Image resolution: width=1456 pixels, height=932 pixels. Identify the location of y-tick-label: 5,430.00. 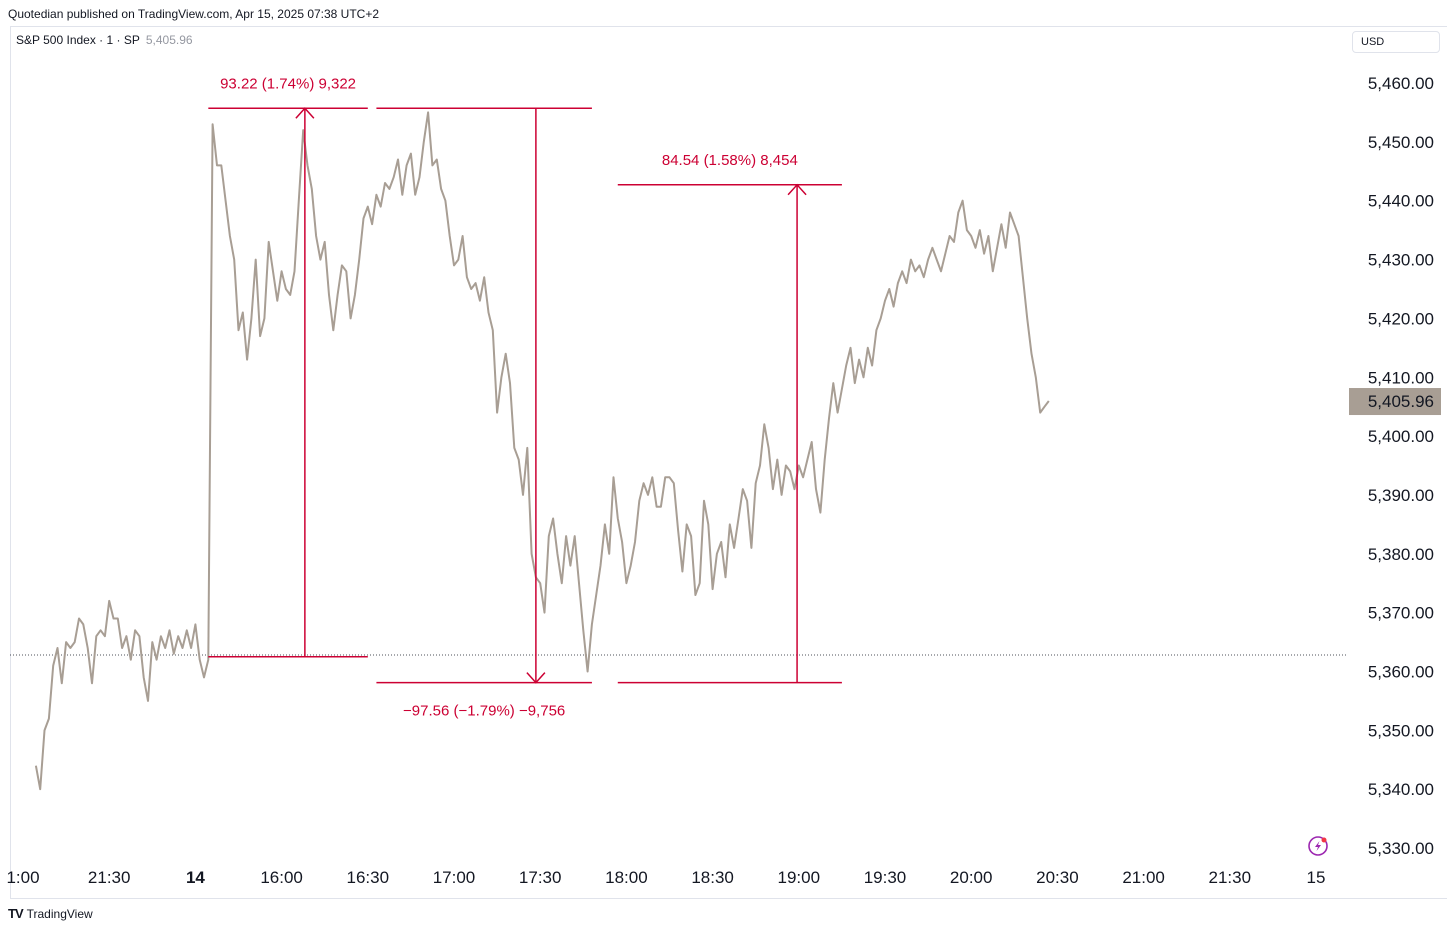
(1401, 260).